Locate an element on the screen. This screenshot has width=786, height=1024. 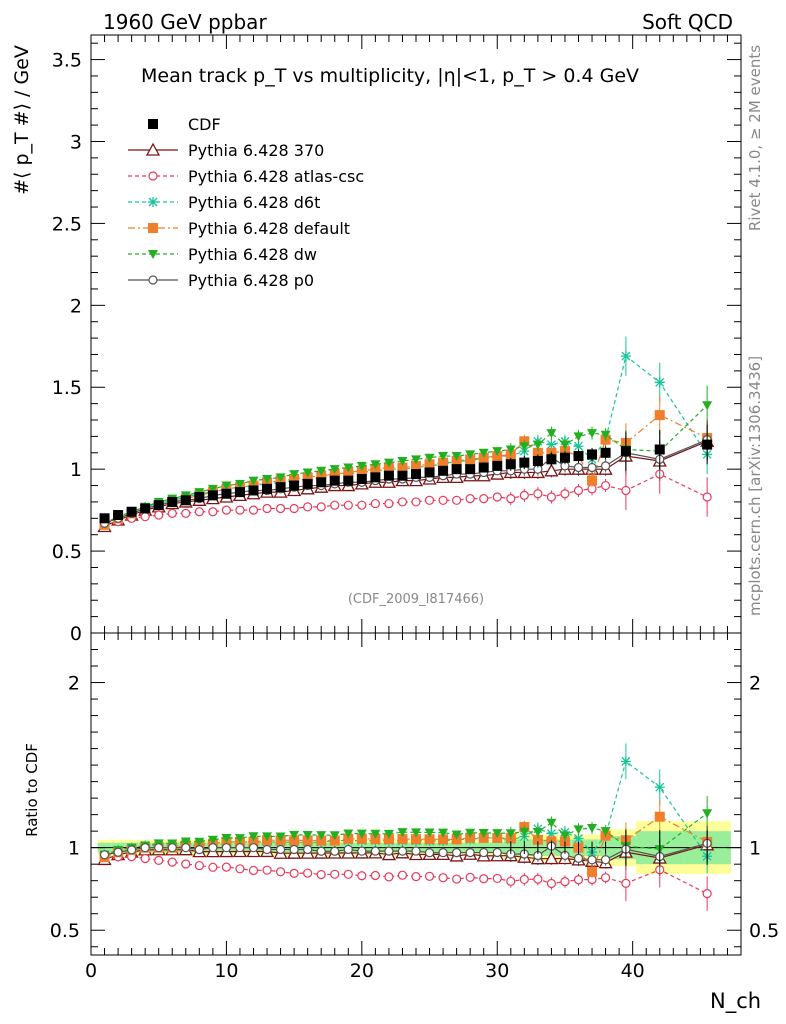
x-tick-label: 20 is located at coordinates (362, 971).